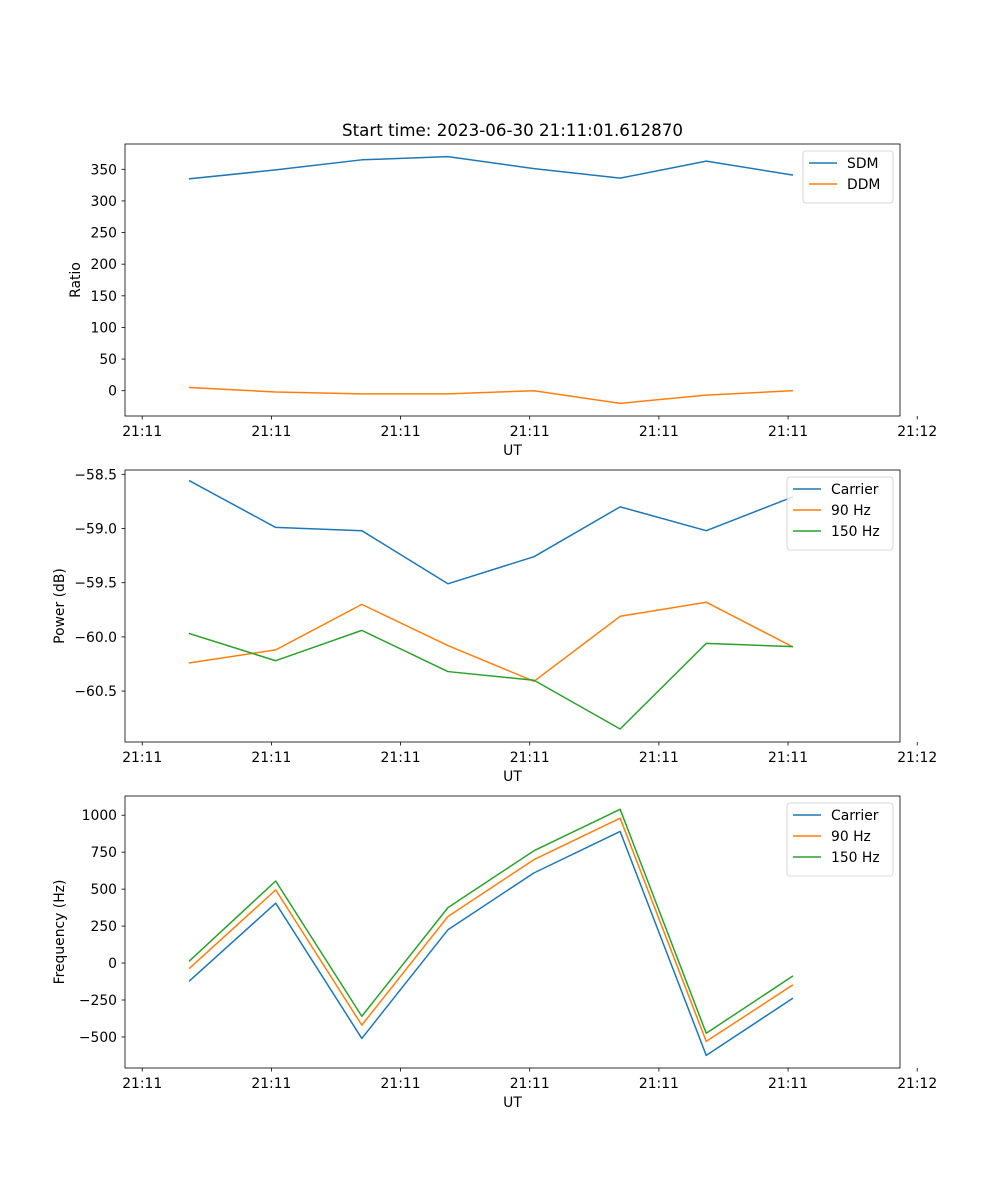 The width and height of the screenshot is (1000, 1200). What do you see at coordinates (60, 606) in the screenshot?
I see `y-axis-label: Power (dB)` at bounding box center [60, 606].